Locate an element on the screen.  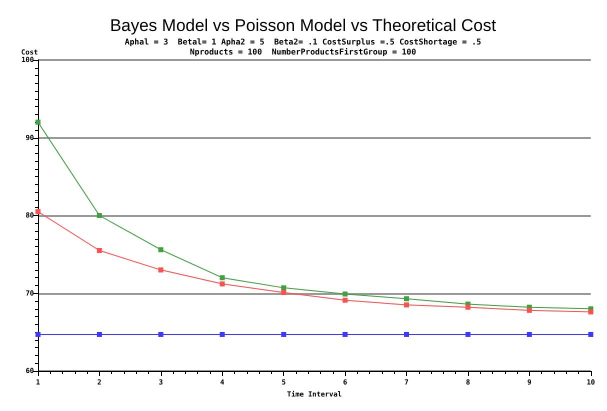
chart-title: Bayes Model vs Poisson Model vs Theoretical Cost is located at coordinates (303, 25).